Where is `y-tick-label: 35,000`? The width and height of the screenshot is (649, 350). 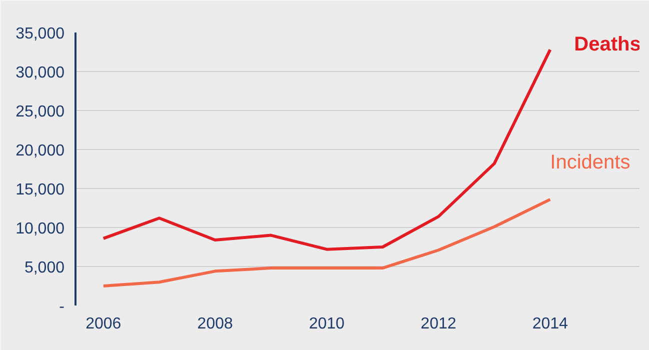
y-tick-label: 35,000 is located at coordinates (40, 34).